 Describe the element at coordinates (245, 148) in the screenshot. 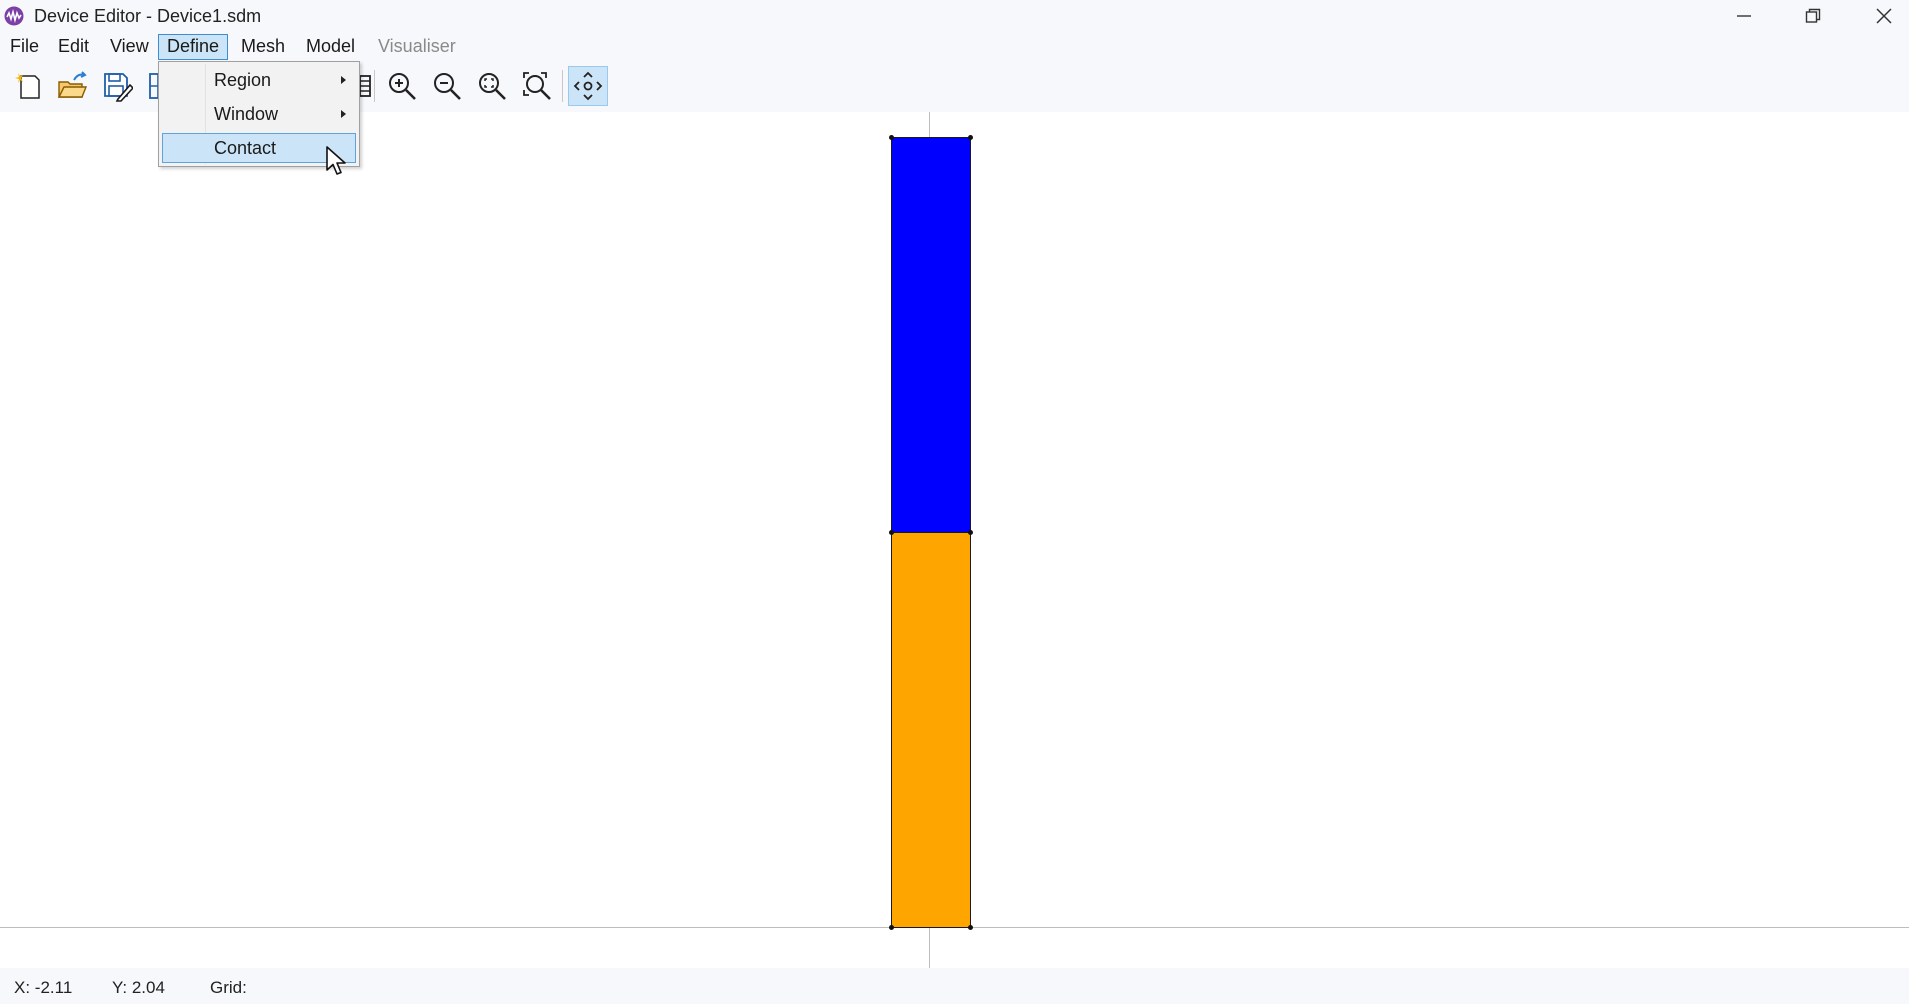

I see `menu-item-contact-label: Contact` at that location.